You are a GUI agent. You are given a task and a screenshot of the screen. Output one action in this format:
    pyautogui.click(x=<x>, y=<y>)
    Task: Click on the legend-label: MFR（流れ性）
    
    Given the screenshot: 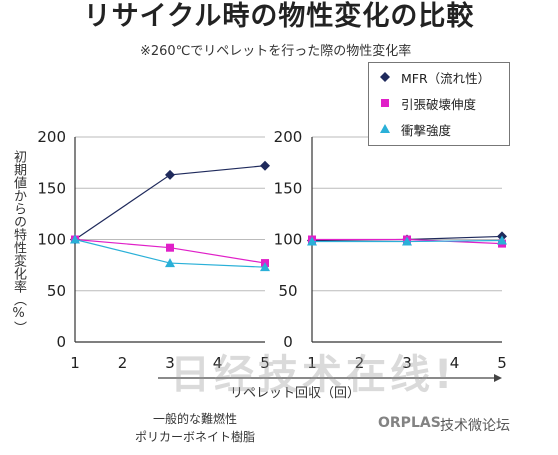 What is the action you would take?
    pyautogui.click(x=446, y=78)
    